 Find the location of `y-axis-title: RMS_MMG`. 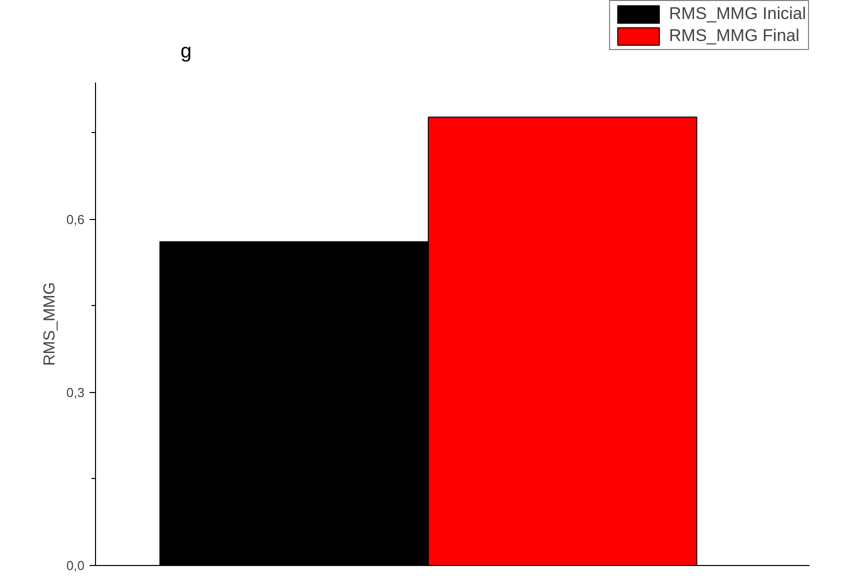

y-axis-title: RMS_MMG is located at coordinates (49, 324).